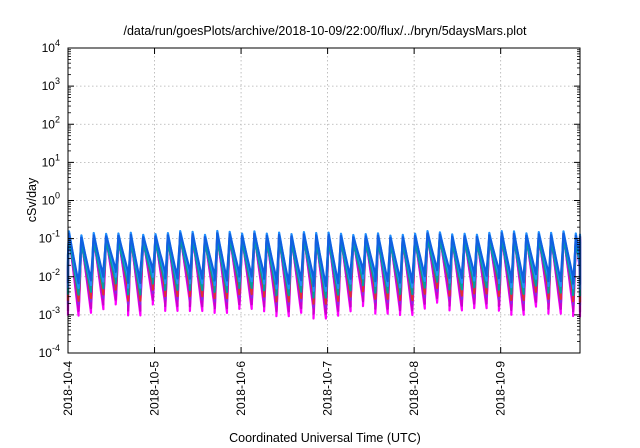 The height and width of the screenshot is (448, 640). Describe the element at coordinates (51, 84) in the screenshot. I see `y-tick-label: 10³` at that location.